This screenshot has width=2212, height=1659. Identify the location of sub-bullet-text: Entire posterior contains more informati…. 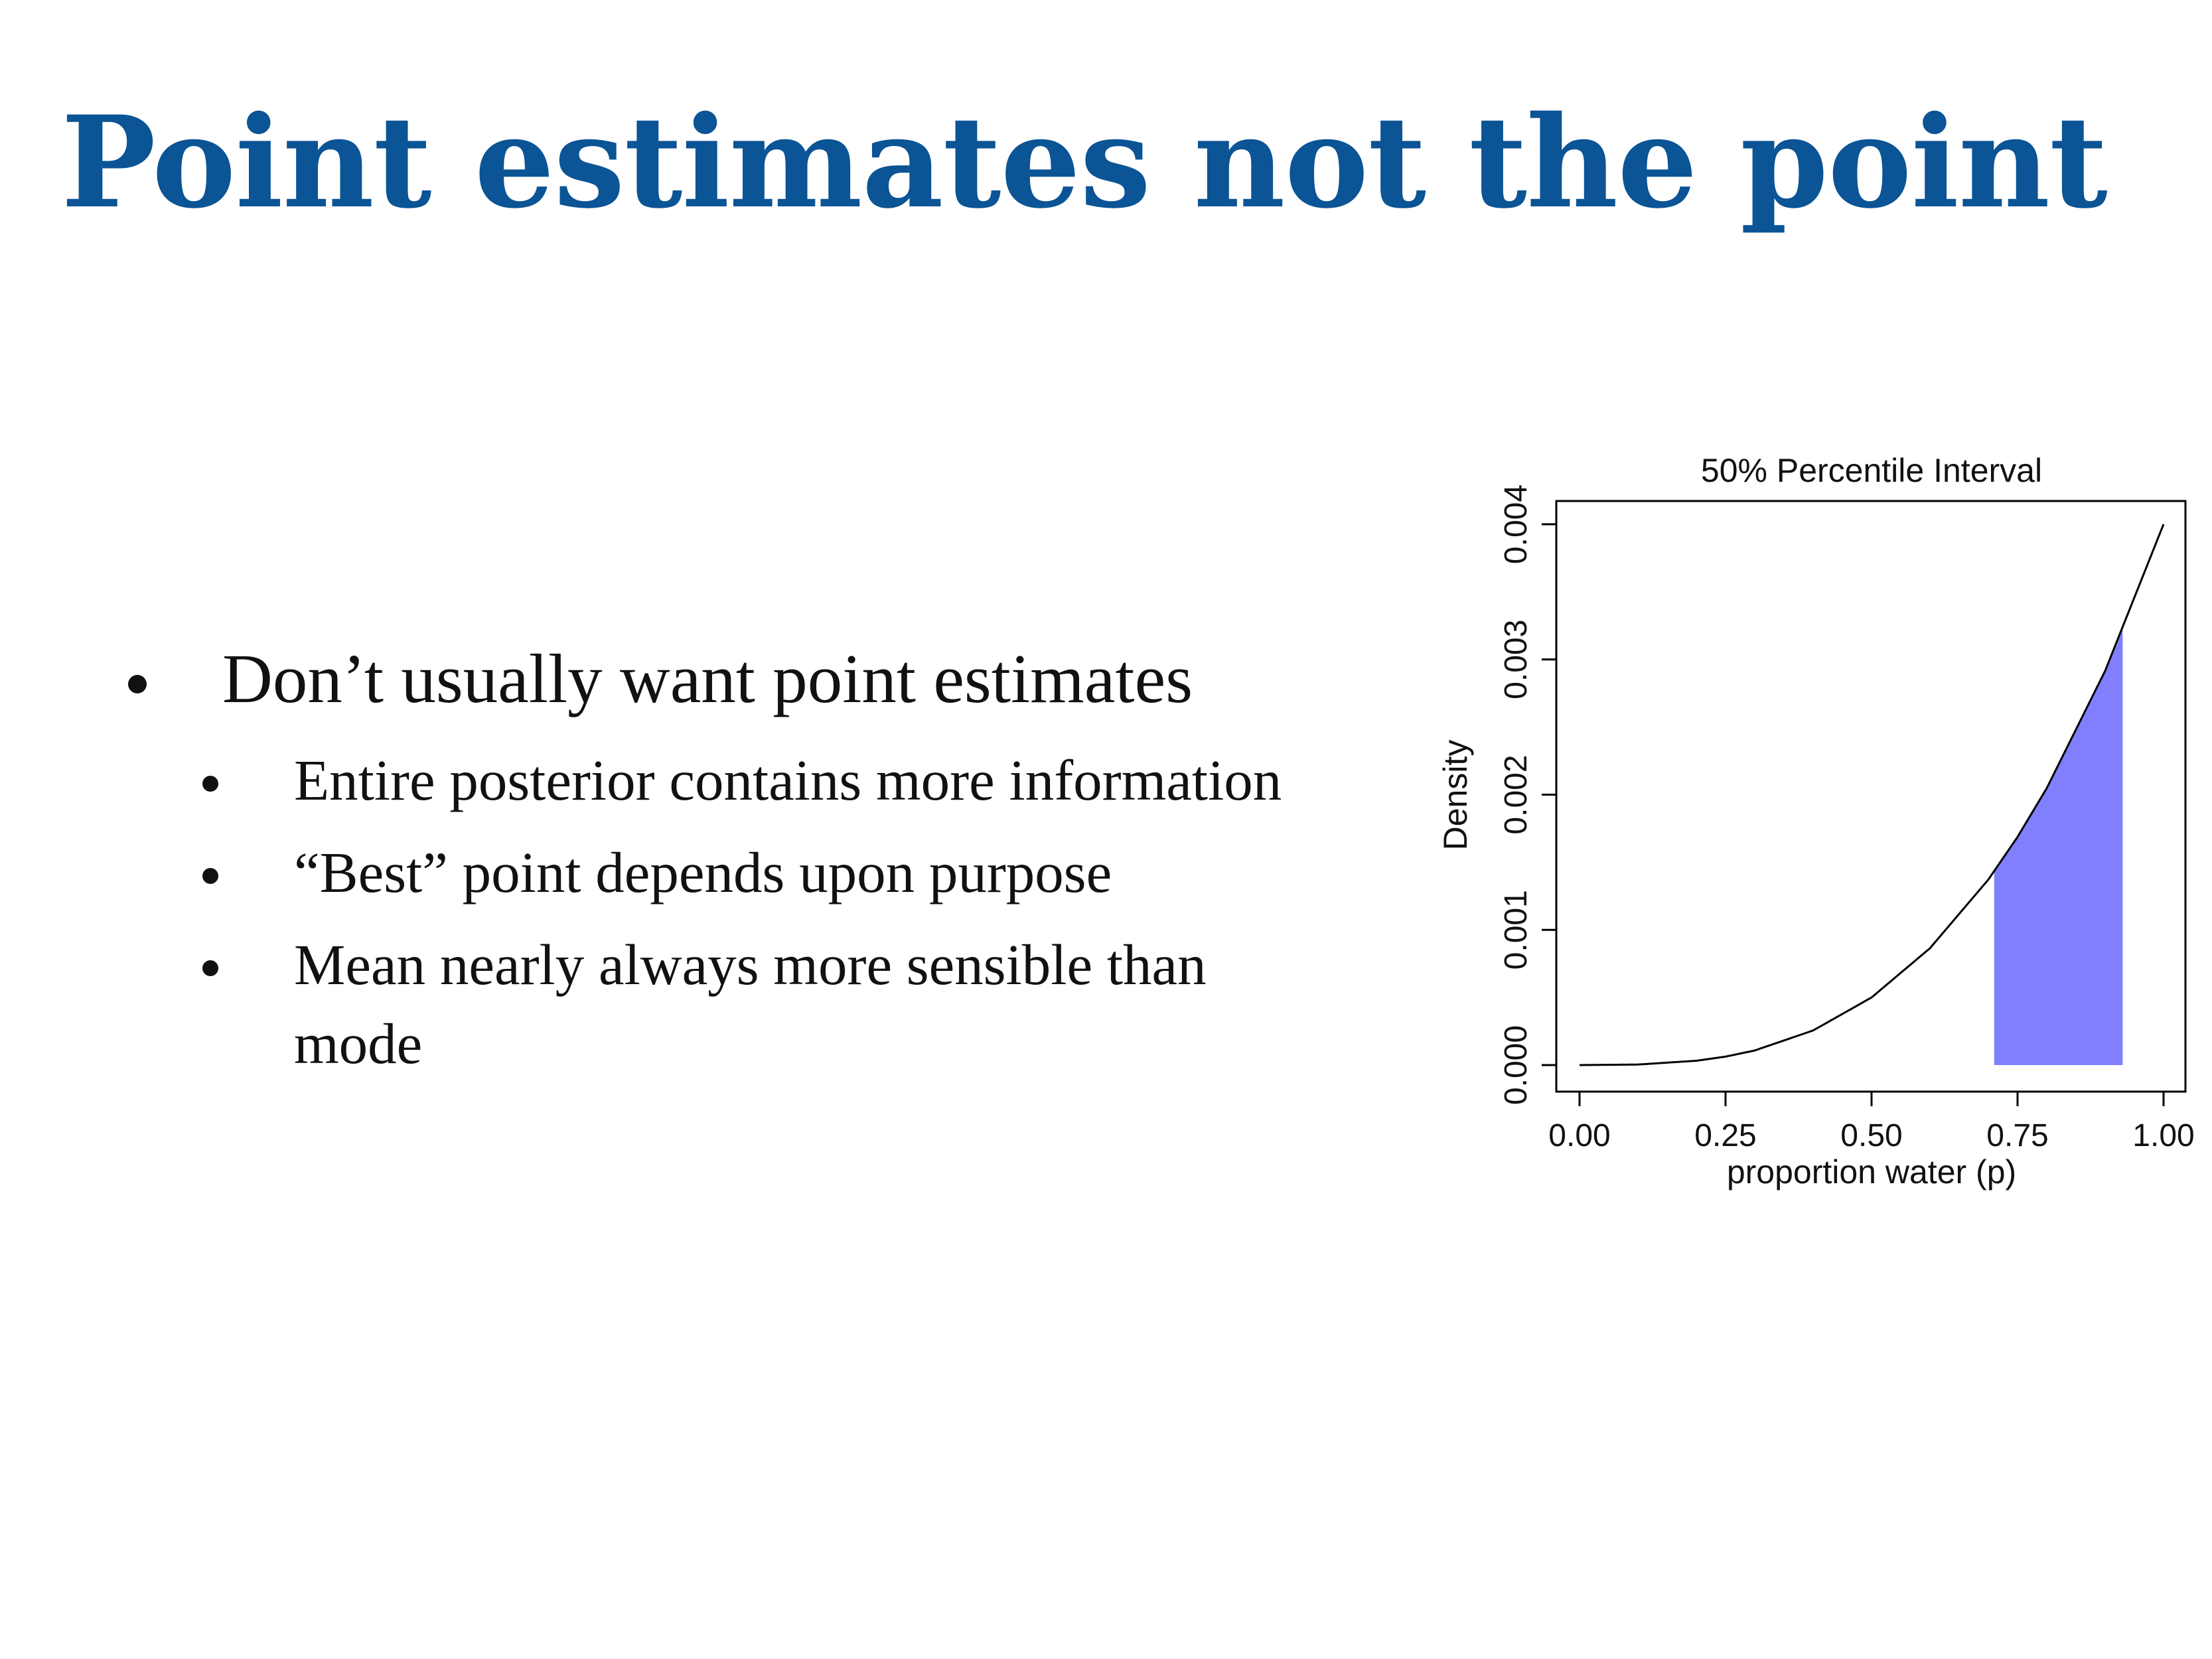
(788, 780).